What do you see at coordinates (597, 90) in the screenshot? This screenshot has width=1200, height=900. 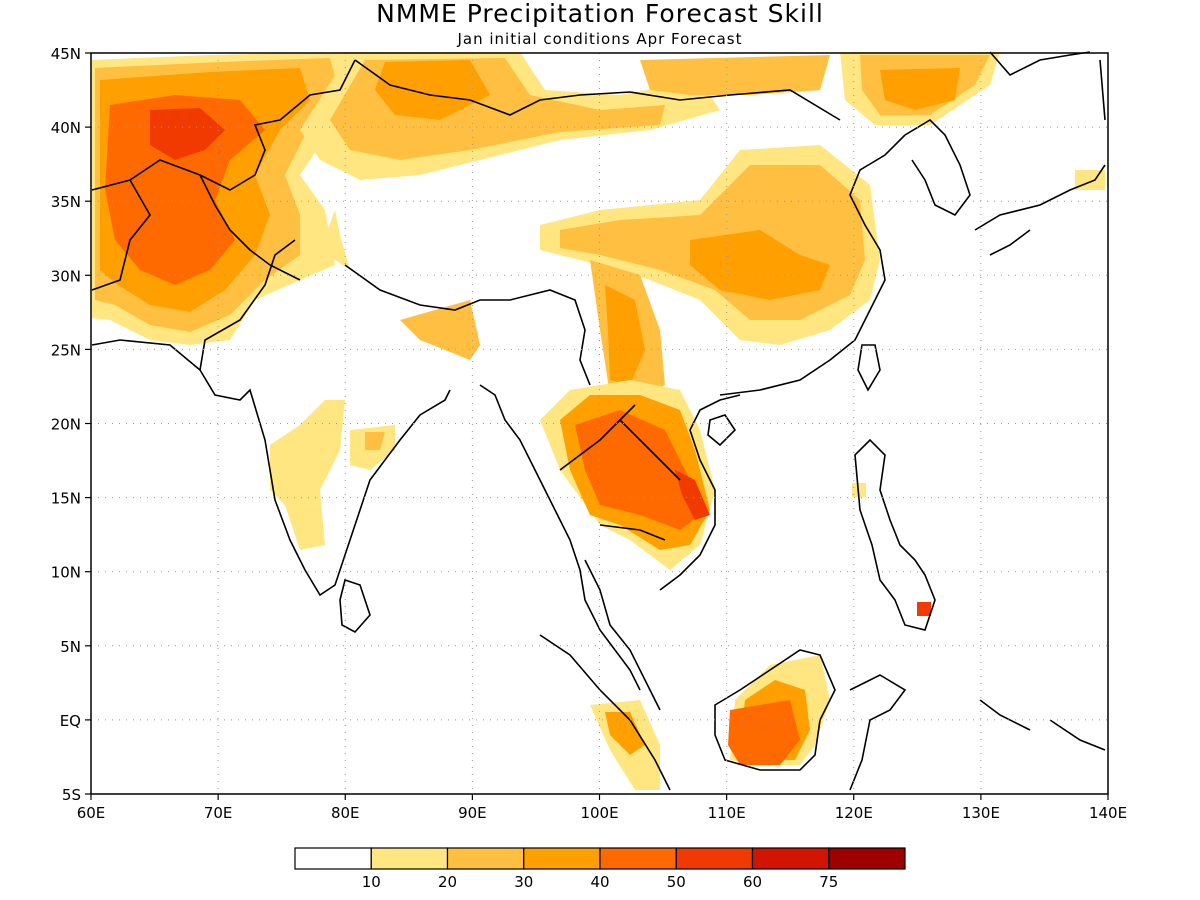 I see `mongolia-border` at bounding box center [597, 90].